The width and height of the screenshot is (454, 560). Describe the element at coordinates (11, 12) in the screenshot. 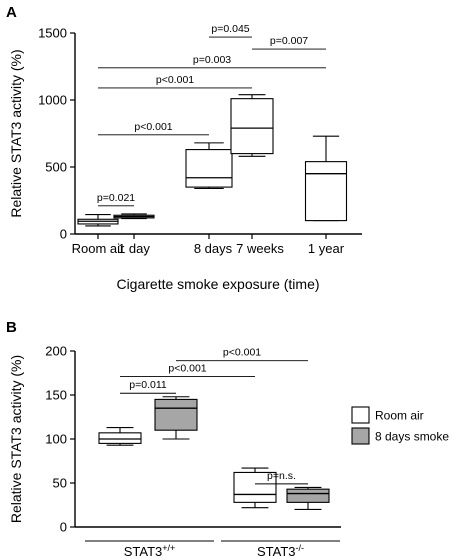

I see `panel-a-letter: A` at that location.